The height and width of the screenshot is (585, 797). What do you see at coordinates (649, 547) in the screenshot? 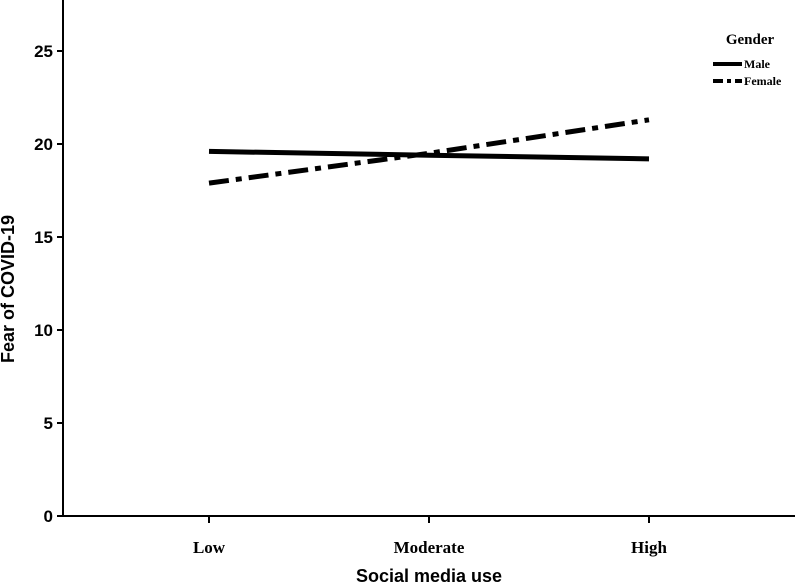
I see `x-tick-label: High` at bounding box center [649, 547].